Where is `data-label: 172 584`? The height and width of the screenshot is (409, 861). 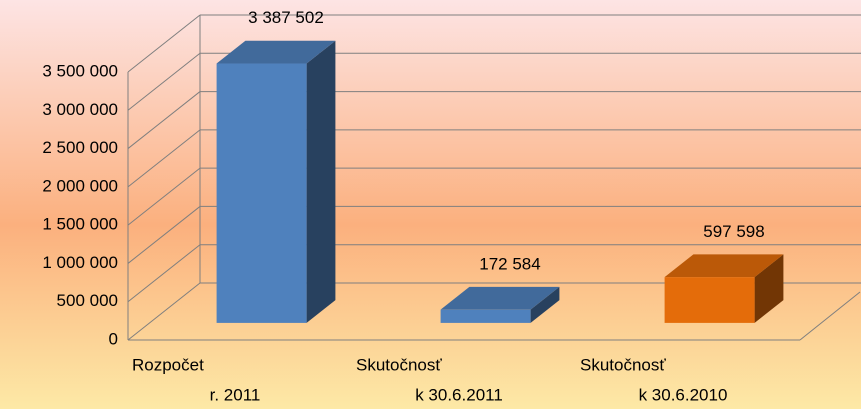
data-label: 172 584 is located at coordinates (509, 263).